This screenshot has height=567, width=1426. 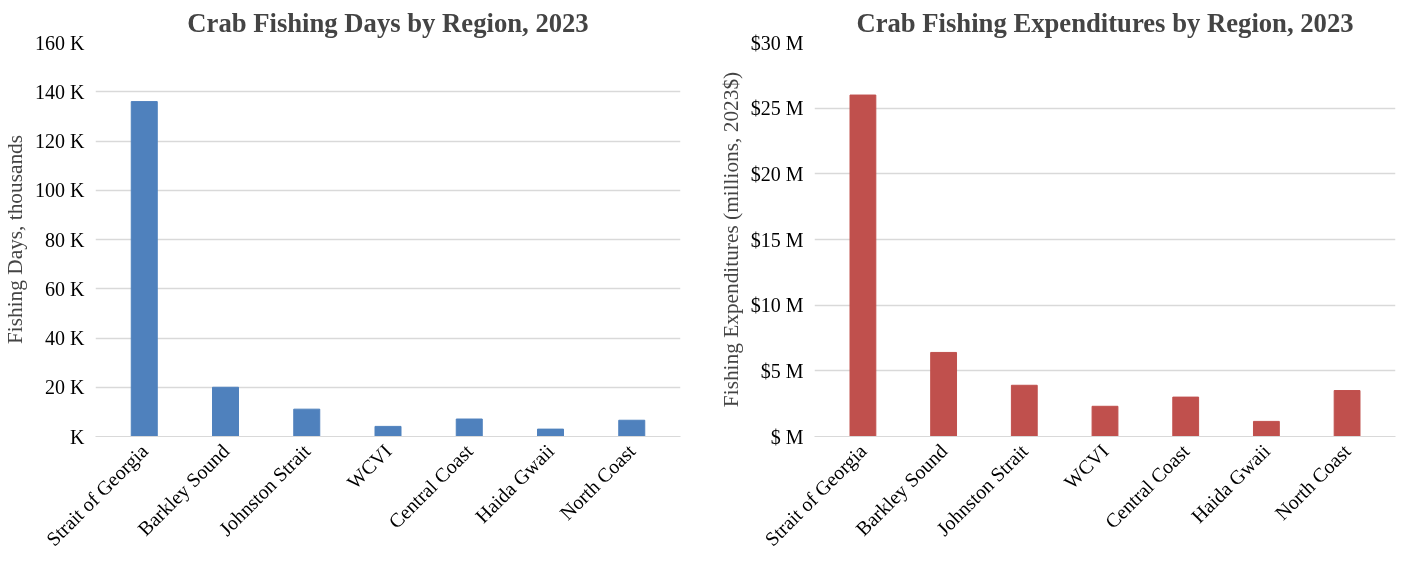 I want to click on y-tick-label: $10 M, so click(x=777, y=305).